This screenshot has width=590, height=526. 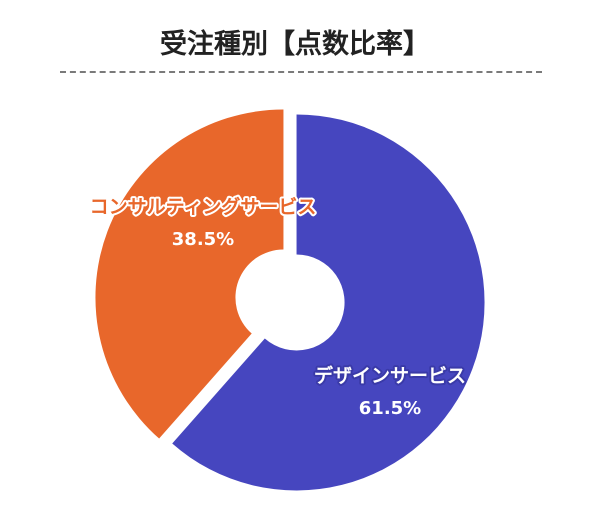 I want to click on slice-value-2: 38.5%, so click(x=203, y=239).